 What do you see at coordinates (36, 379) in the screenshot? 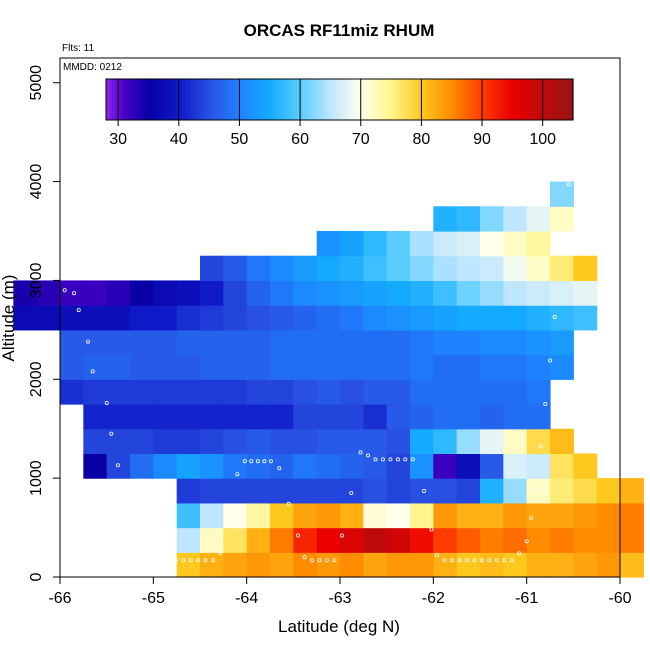
I see `y-tick-label: 2000` at bounding box center [36, 379].